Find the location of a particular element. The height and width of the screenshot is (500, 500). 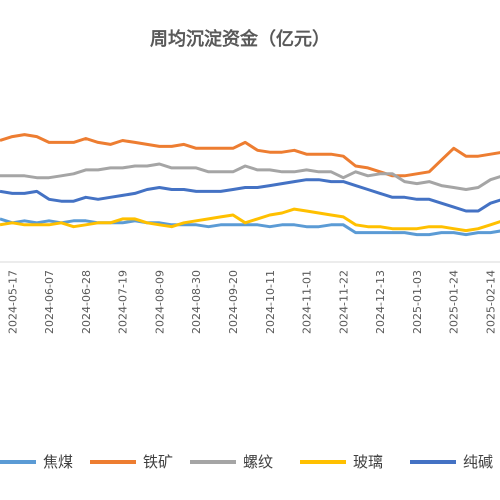

x-tick-label: 2024-05-17 is located at coordinates (12, 302).